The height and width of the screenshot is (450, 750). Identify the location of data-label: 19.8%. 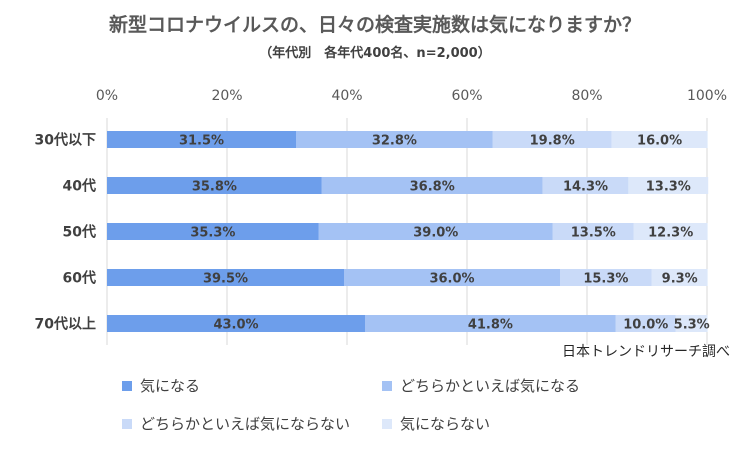
(552, 141).